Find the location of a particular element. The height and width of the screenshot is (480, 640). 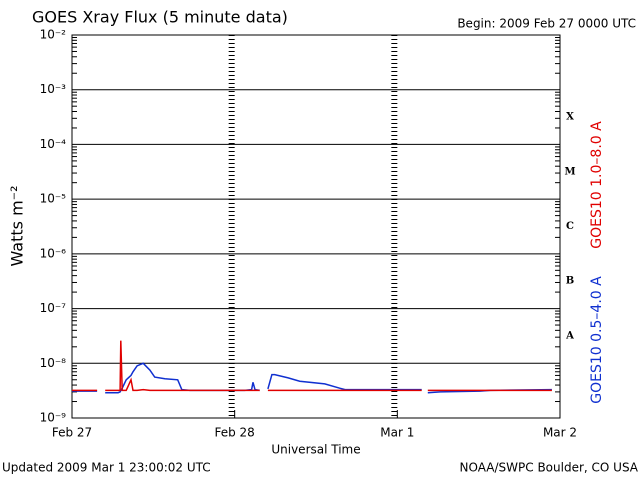

chart-title: GOES Xray Flux (5 minute data) is located at coordinates (160, 17).